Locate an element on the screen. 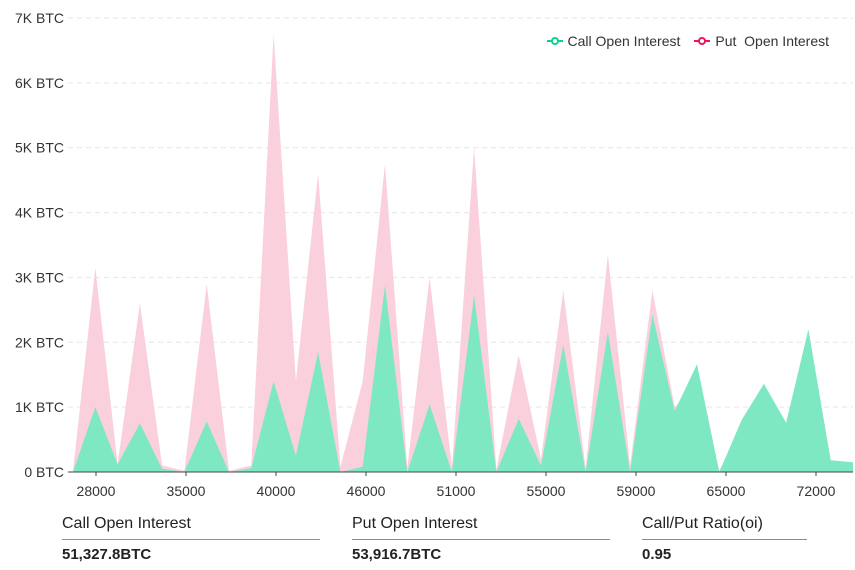 Image resolution: width=855 pixels, height=570 pixels. y-tick-label: 6K BTC is located at coordinates (39, 83).